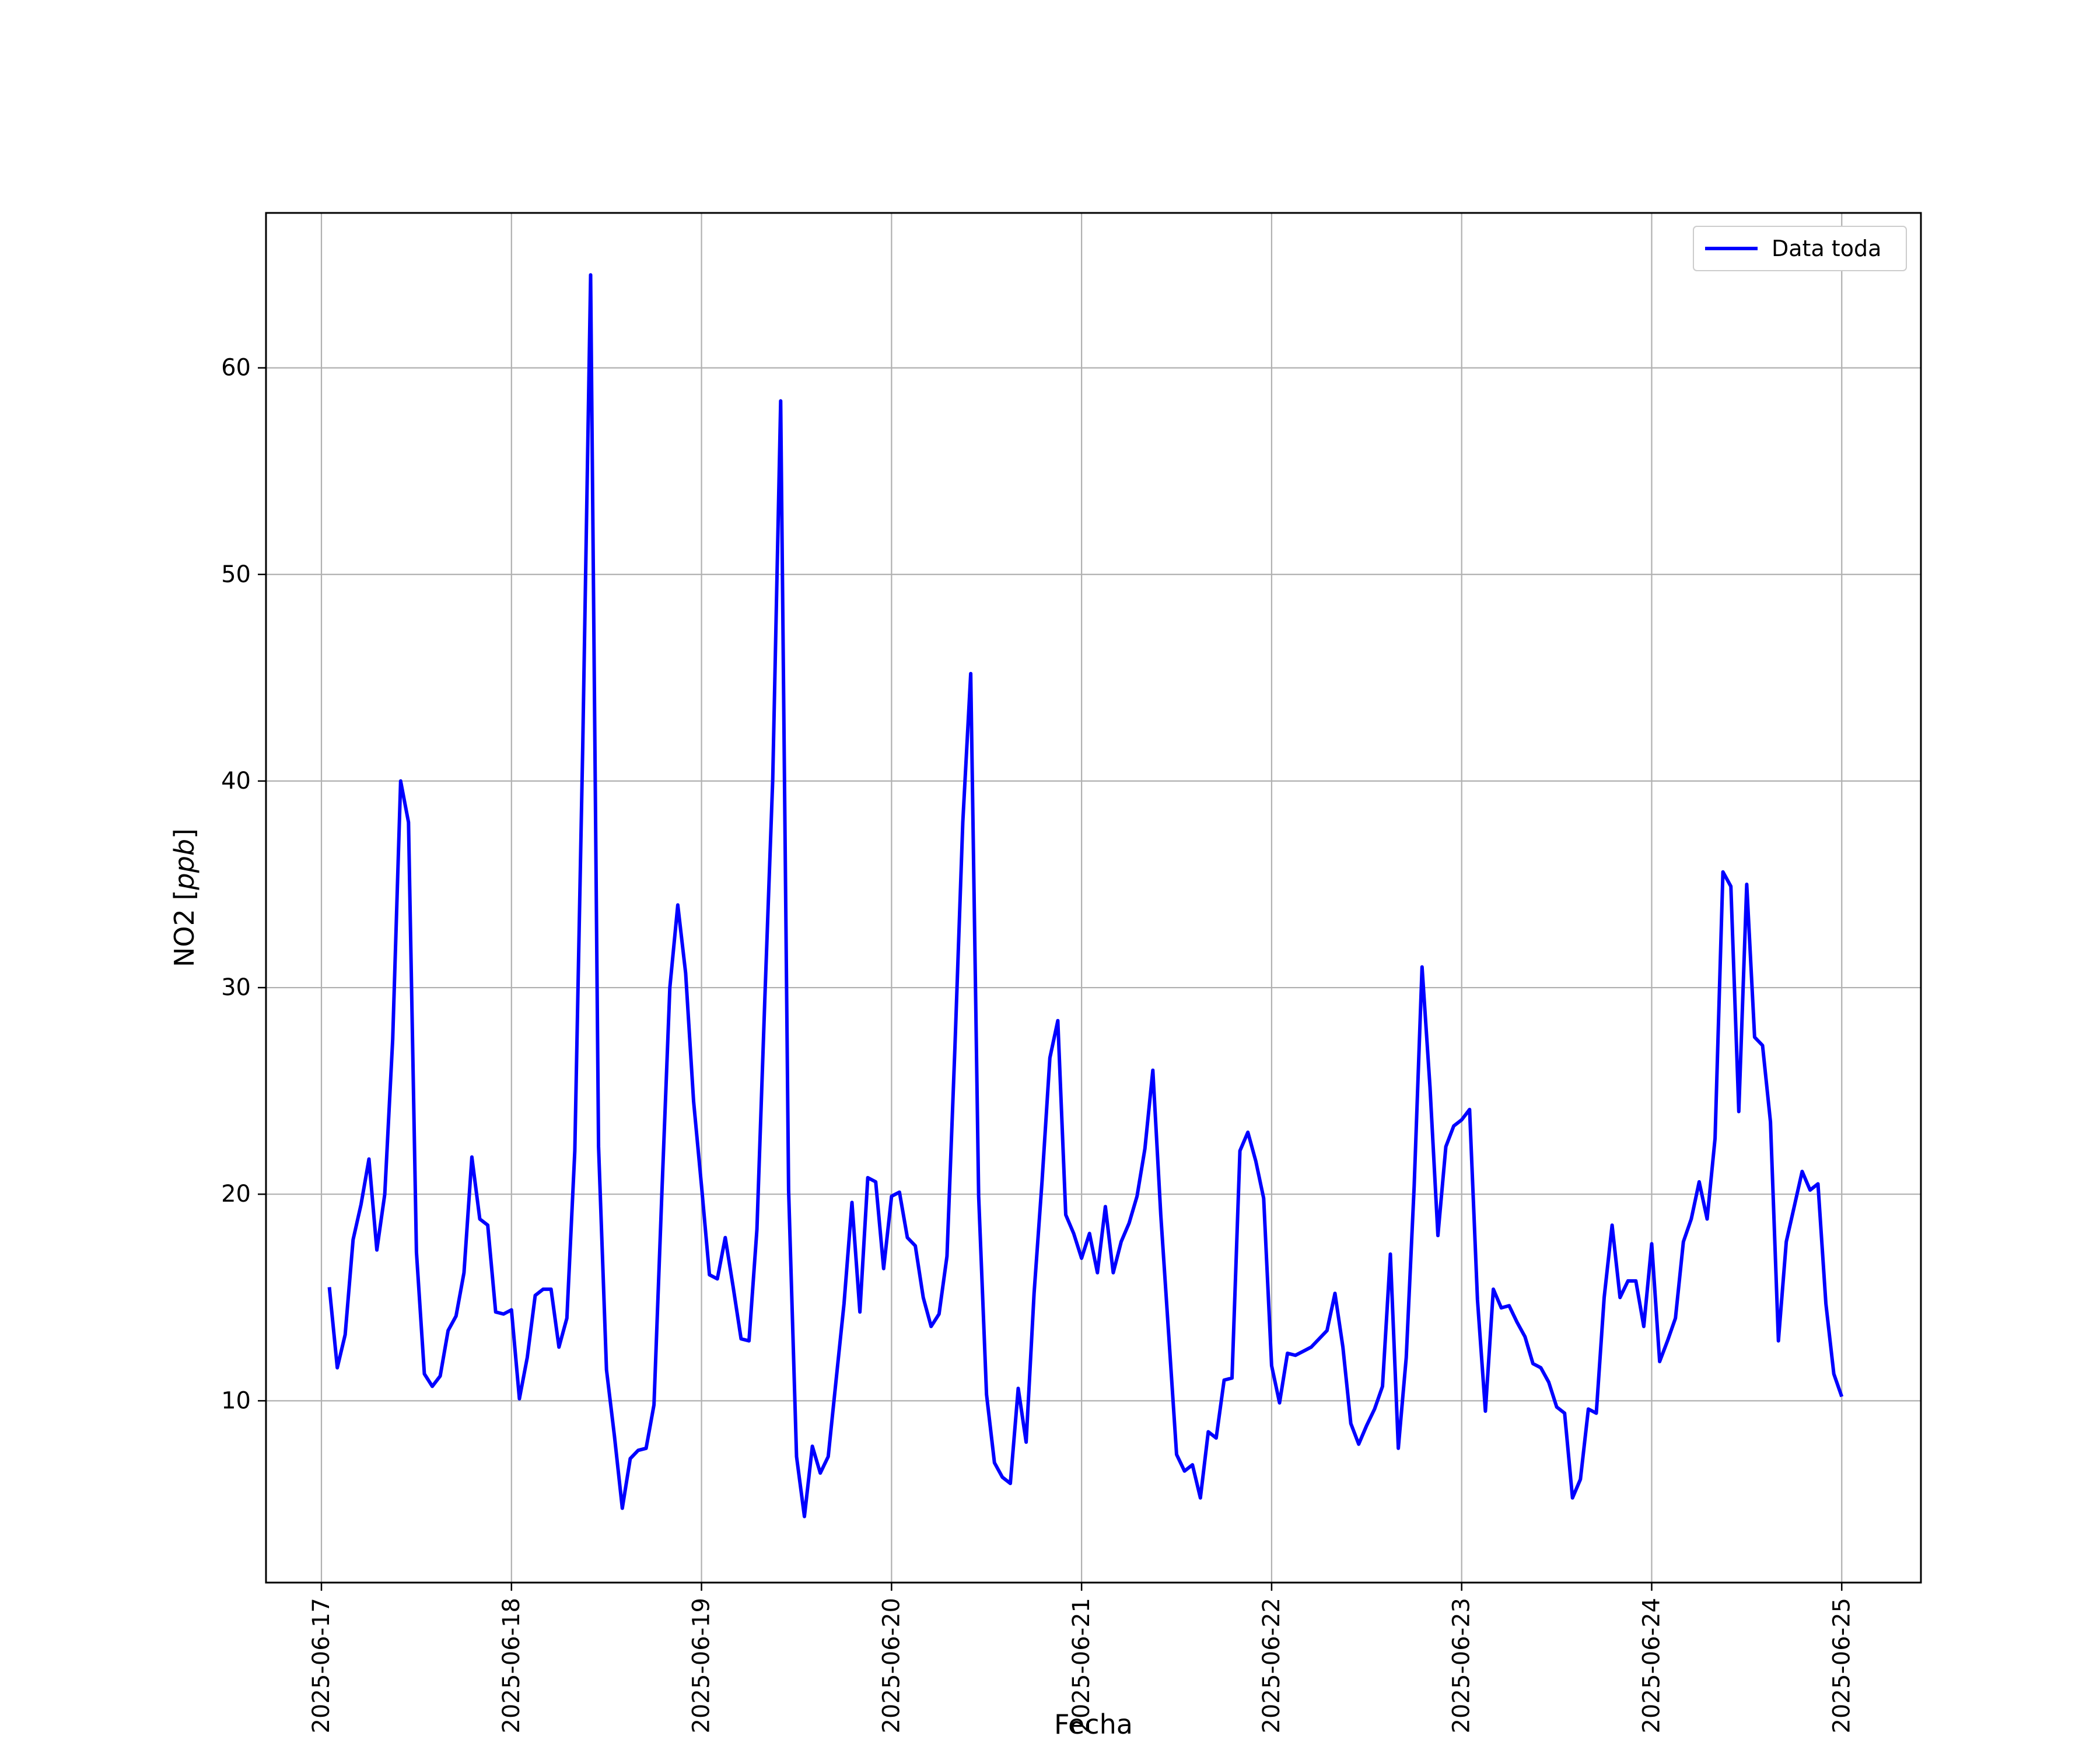 The image size is (2100, 1750). Describe the element at coordinates (236, 987) in the screenshot. I see `y-tick-label: 30` at that location.